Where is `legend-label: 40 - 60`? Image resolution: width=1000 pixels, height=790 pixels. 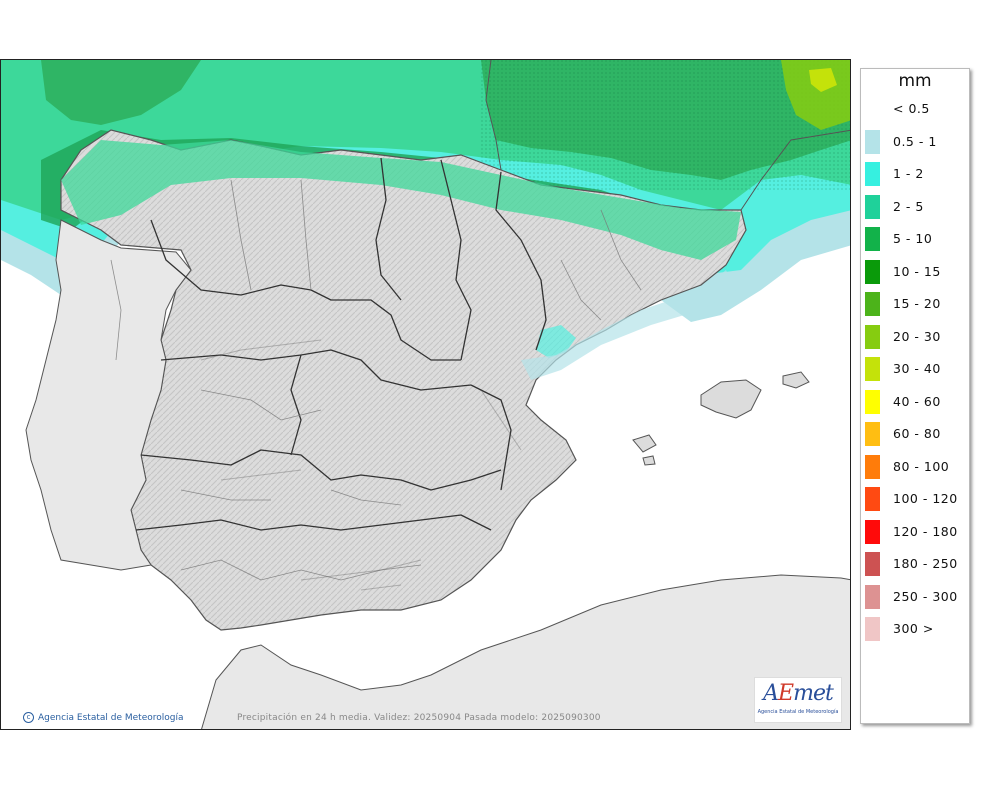
legend-label: 40 - 60 is located at coordinates (917, 401).